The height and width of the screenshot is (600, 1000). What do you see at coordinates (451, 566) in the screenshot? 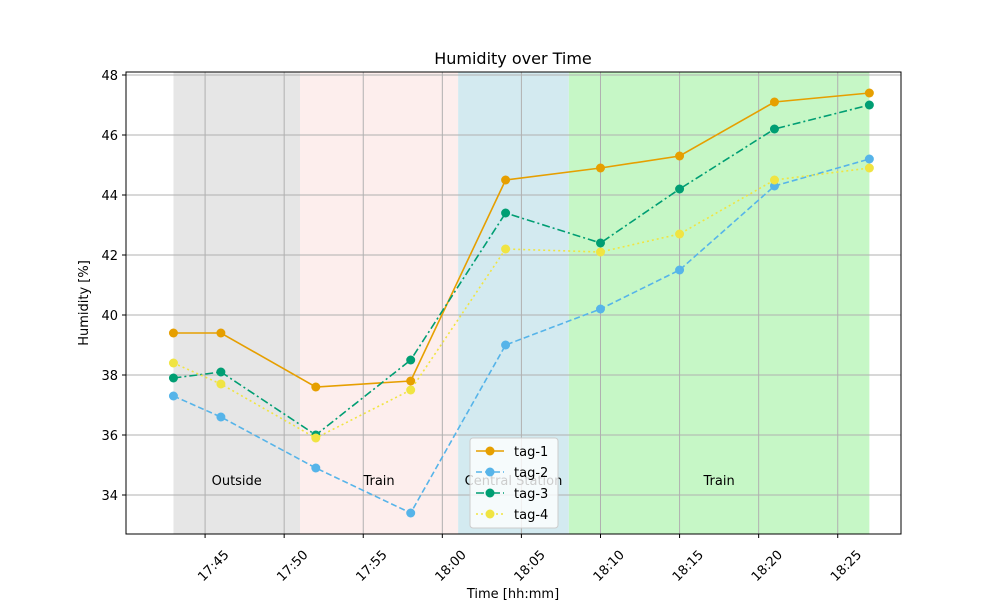
I see `x-tick-label: 18:00` at bounding box center [451, 566].